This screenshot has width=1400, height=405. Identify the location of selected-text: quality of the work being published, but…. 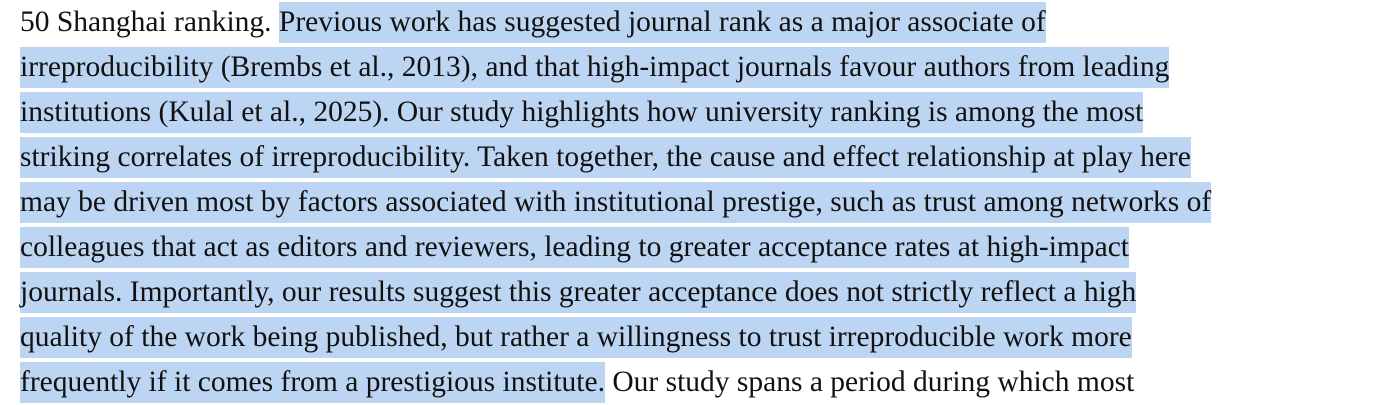
(576, 337).